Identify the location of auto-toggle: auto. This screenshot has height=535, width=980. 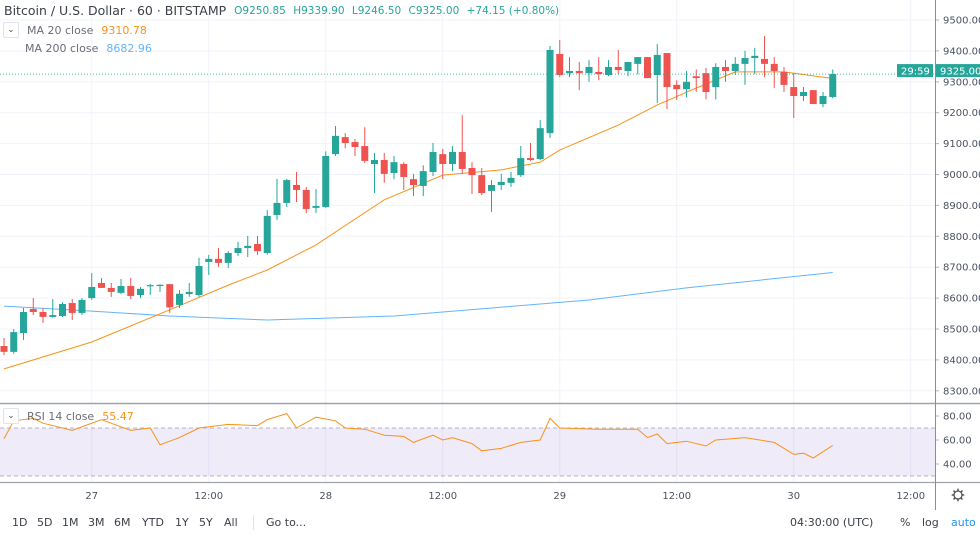
(963, 522).